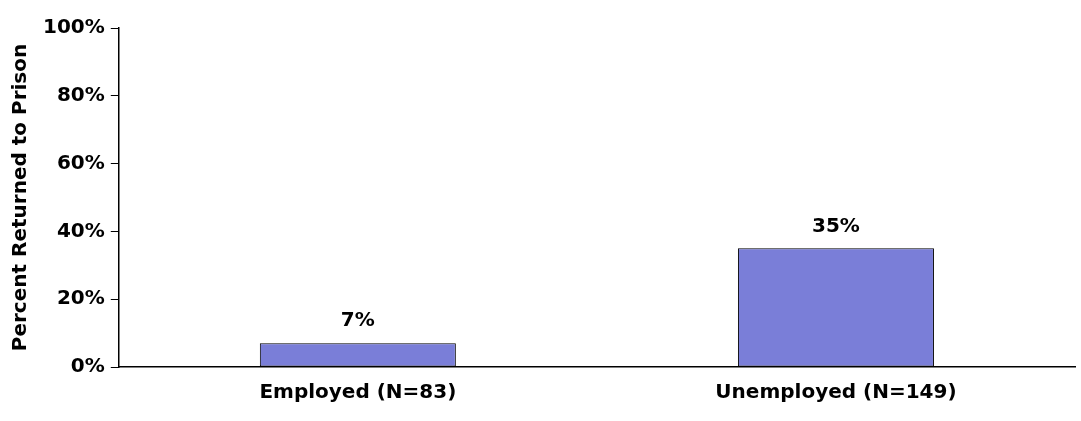 This screenshot has width=1081, height=421. I want to click on data-label: 35%, so click(836, 224).